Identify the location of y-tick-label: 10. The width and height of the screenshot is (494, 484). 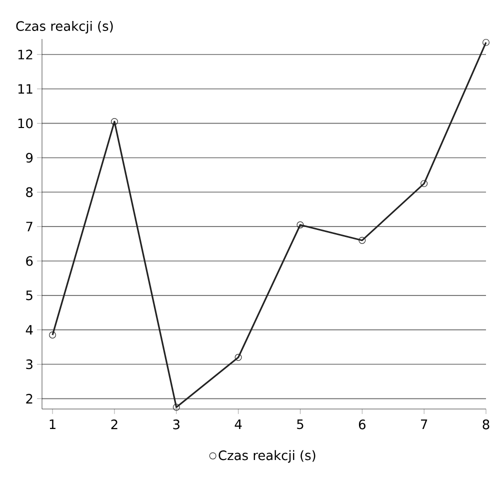
(25, 123).